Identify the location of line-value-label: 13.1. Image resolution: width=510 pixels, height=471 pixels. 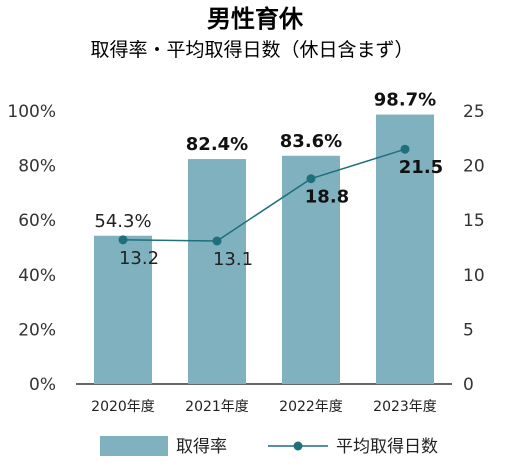
(233, 259).